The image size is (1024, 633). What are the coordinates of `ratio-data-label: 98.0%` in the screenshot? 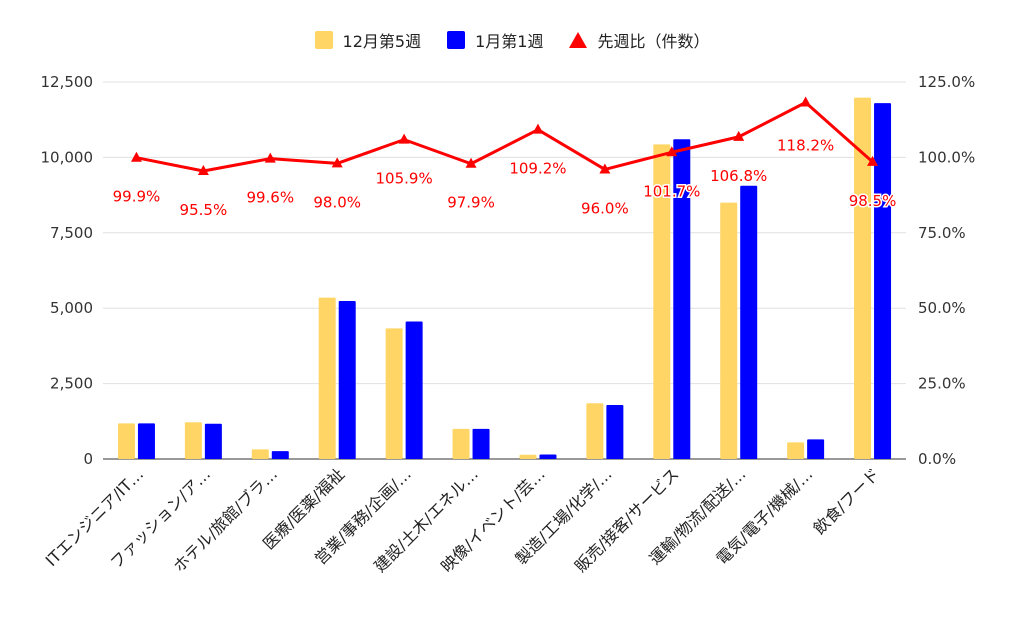 It's located at (337, 202).